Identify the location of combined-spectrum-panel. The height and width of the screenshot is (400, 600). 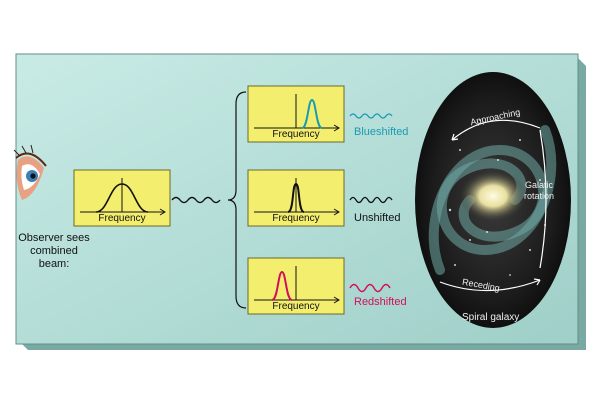
(122, 198).